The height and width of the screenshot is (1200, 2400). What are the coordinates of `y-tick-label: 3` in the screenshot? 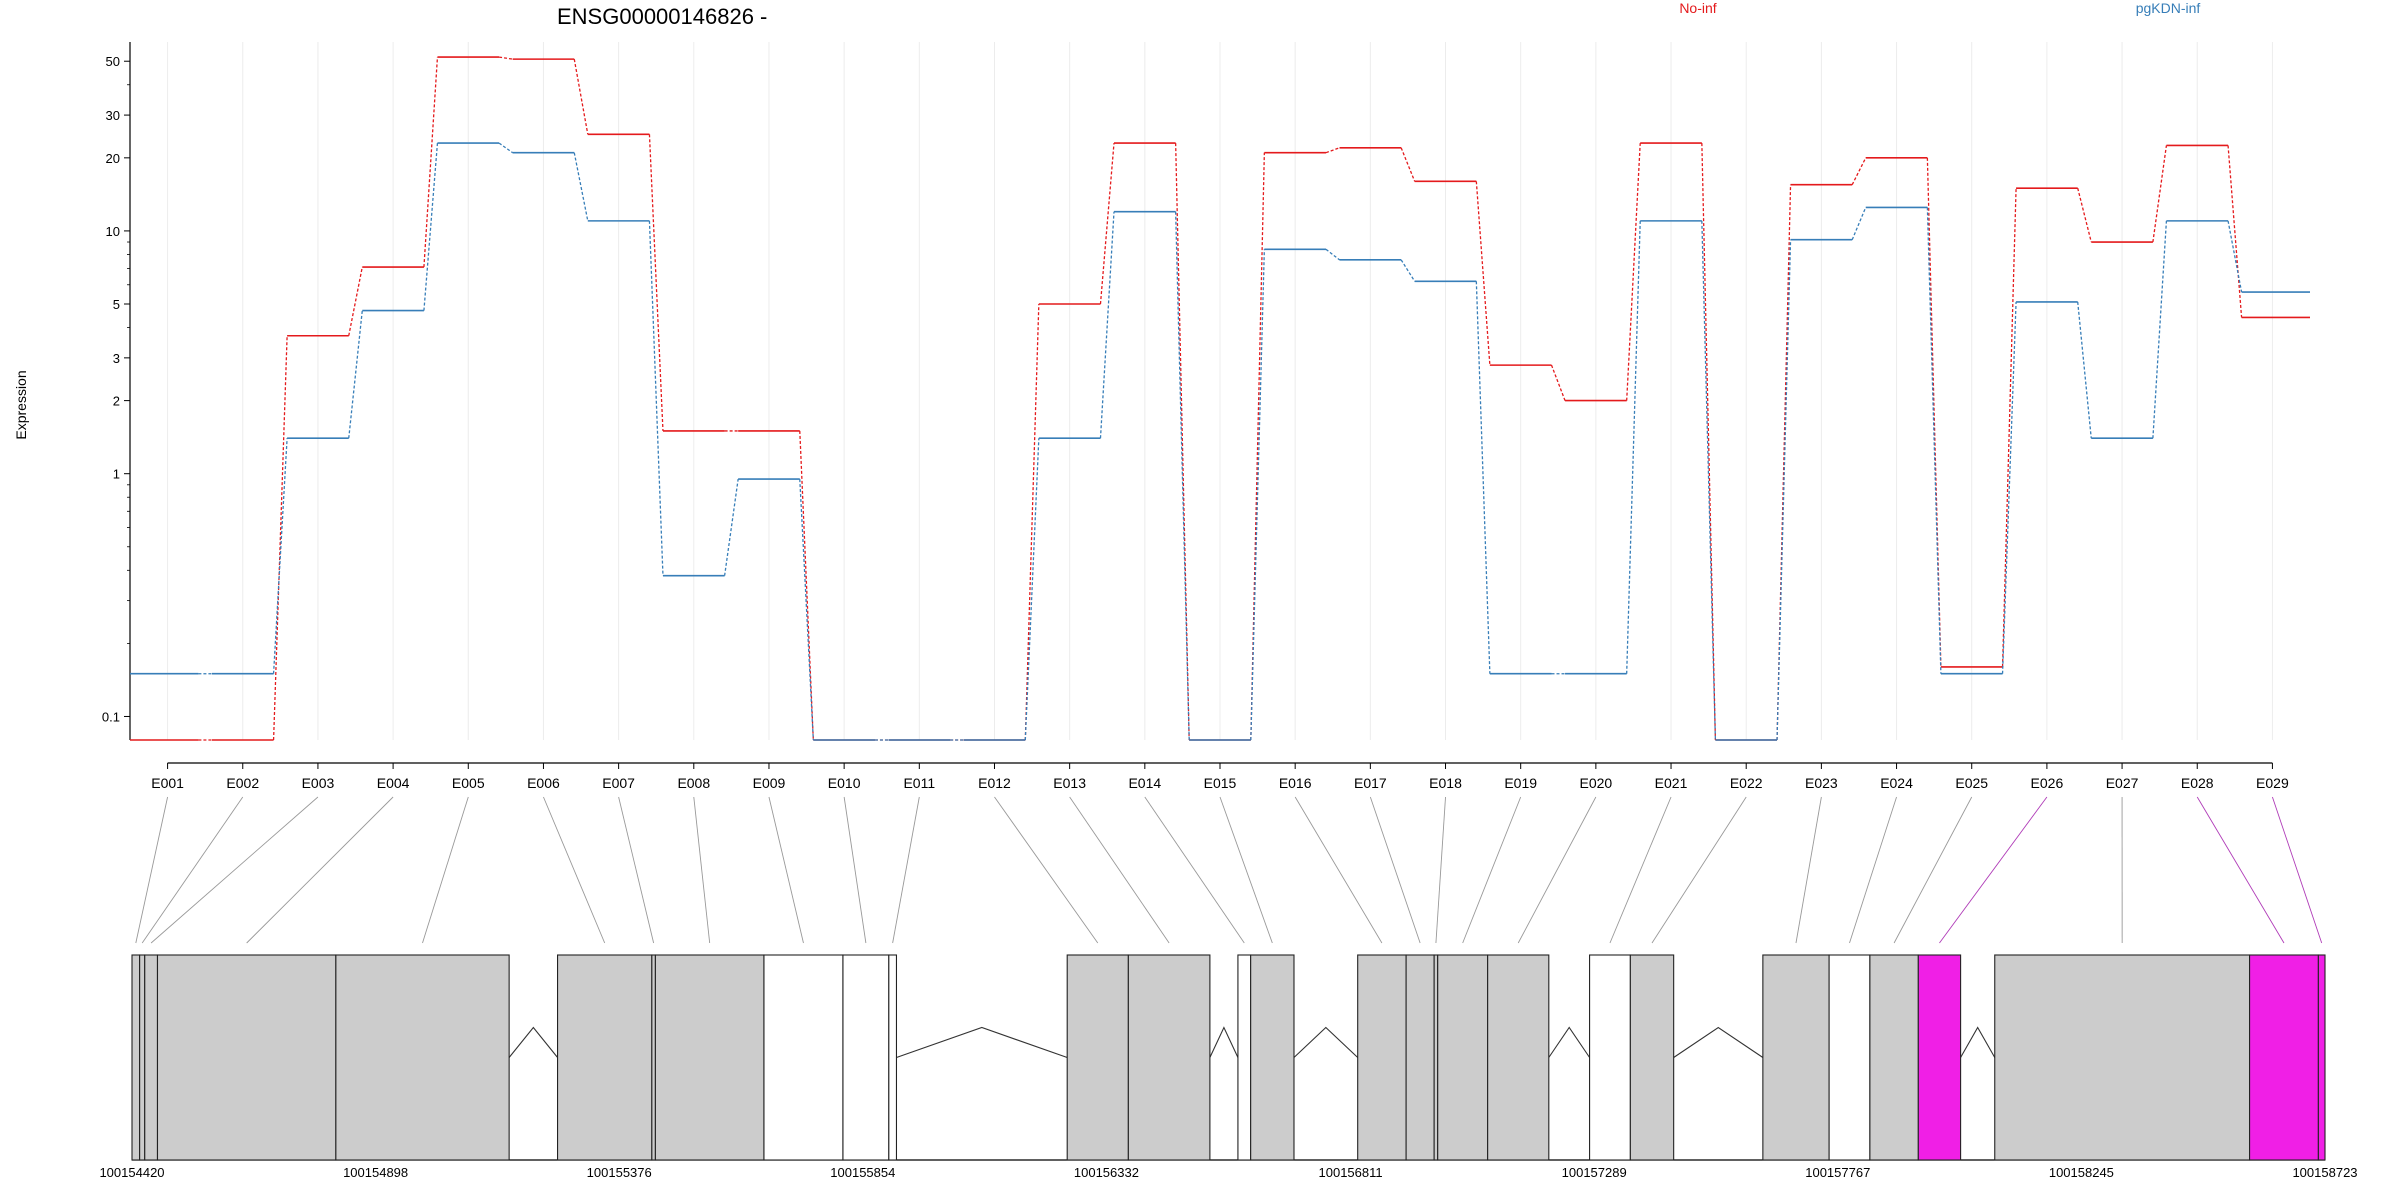 It's located at (116, 358).